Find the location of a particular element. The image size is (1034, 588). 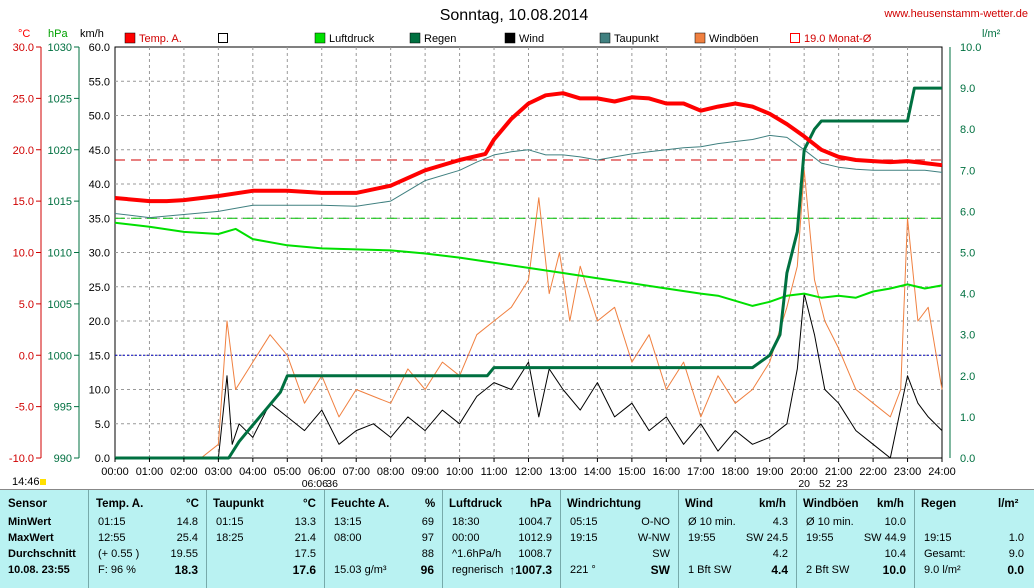

cell-dir-val: O-NO is located at coordinates (655, 522).